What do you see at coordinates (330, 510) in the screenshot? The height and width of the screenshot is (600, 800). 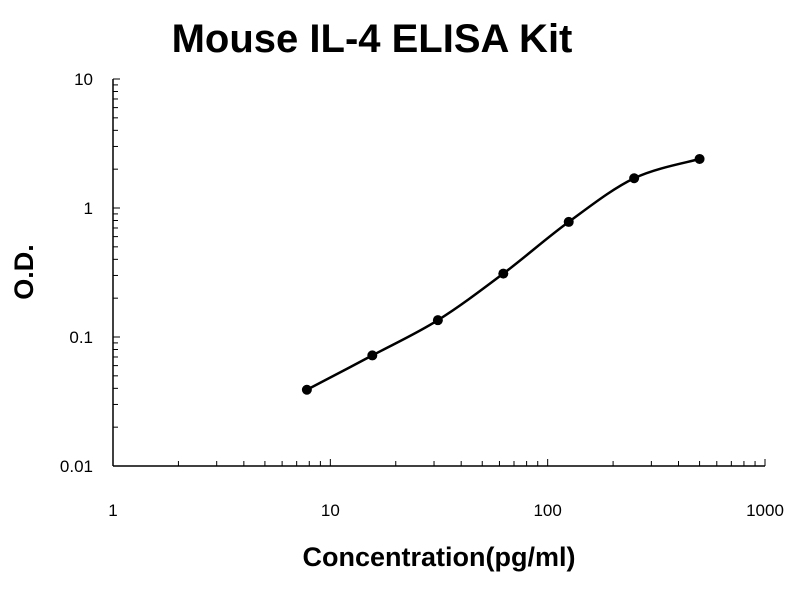 I see `x-tick-label: 10` at bounding box center [330, 510].